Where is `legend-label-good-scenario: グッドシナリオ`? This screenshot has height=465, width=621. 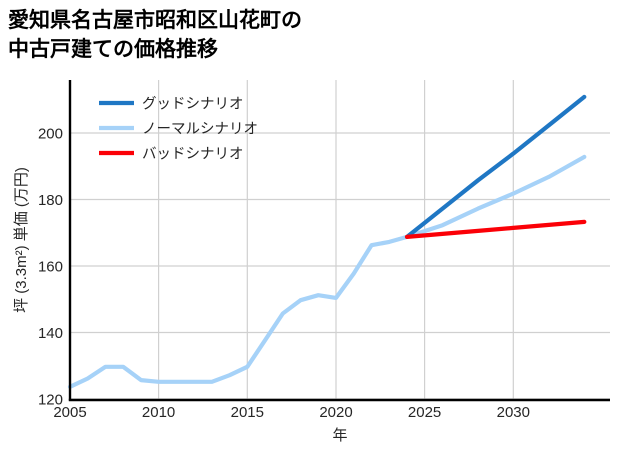
legend-label-good-scenario: グッドシナリオ is located at coordinates (193, 104).